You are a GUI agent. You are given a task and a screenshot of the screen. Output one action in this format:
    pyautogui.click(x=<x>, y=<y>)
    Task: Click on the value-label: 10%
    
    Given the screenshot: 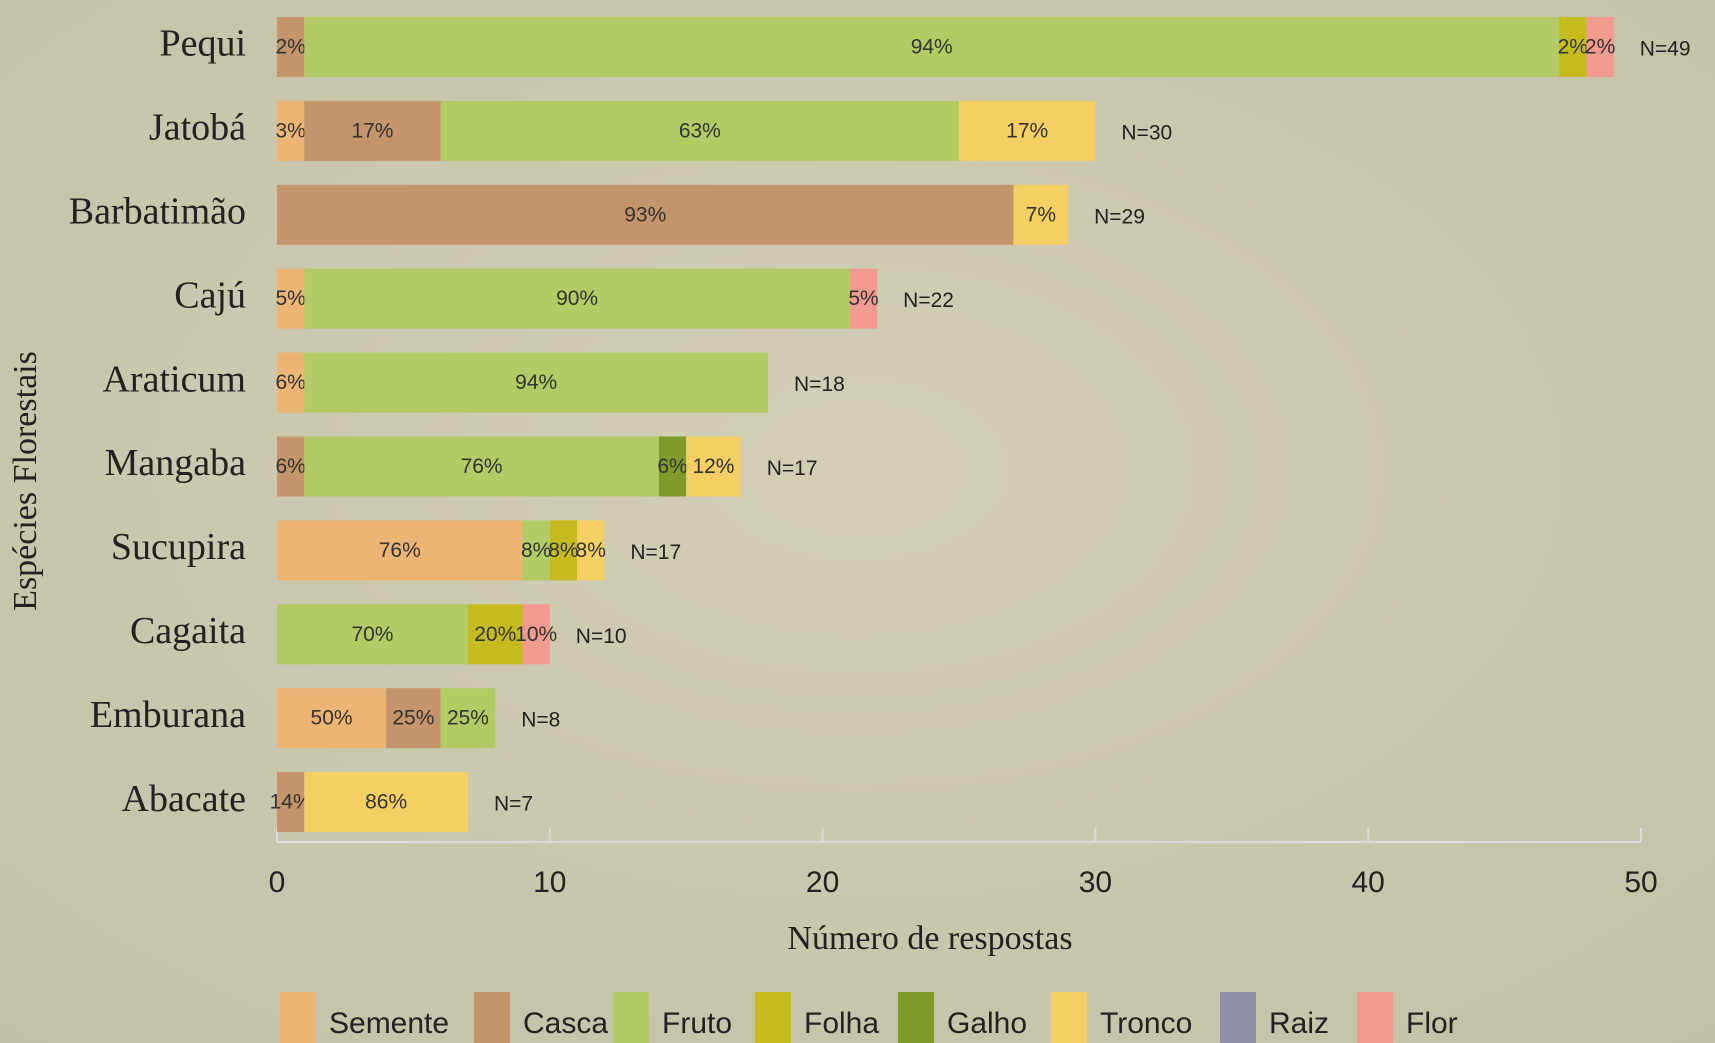 What is the action you would take?
    pyautogui.click(x=536, y=634)
    